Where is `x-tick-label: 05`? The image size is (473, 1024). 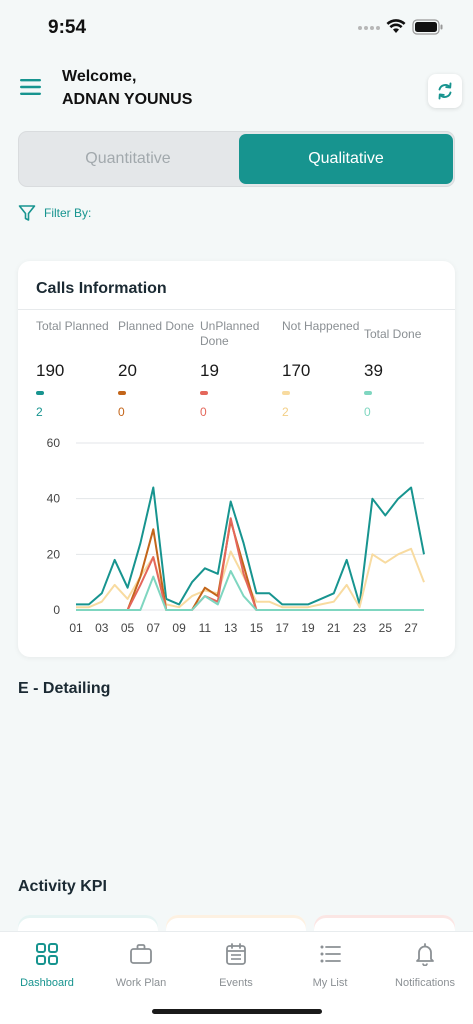 x-tick-label: 05 is located at coordinates (128, 628).